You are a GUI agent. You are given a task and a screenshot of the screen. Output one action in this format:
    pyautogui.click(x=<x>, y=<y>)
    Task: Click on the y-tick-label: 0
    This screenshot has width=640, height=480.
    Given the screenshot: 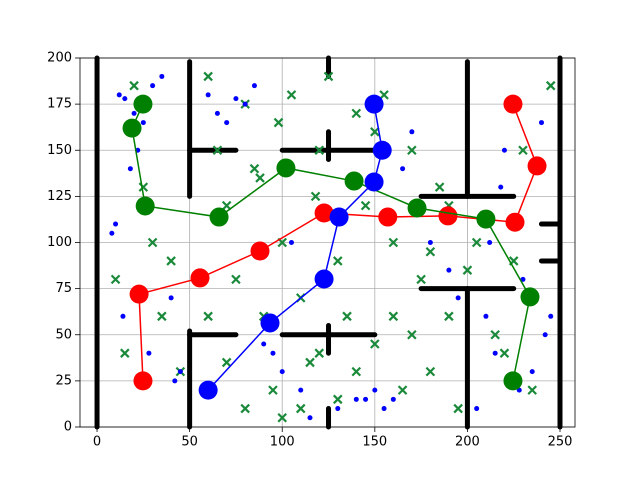 What is the action you would take?
    pyautogui.click(x=68, y=427)
    